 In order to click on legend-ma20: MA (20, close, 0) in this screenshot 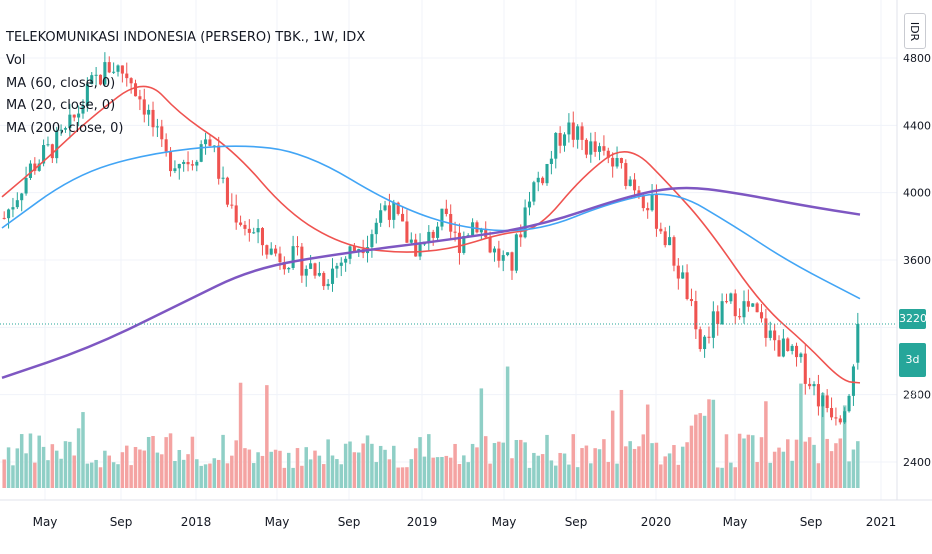, I will do `click(61, 105)`.